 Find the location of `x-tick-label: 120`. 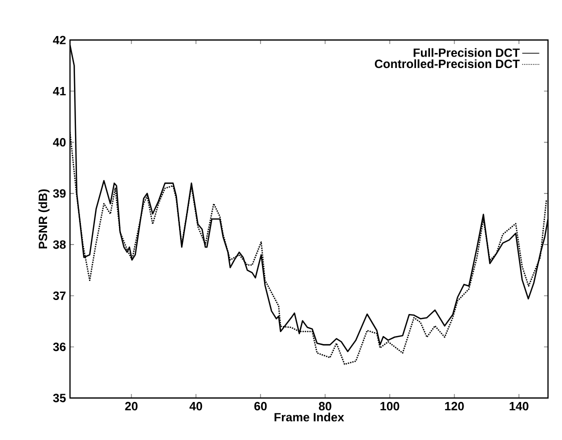

x-tick-label: 120 is located at coordinates (454, 406).